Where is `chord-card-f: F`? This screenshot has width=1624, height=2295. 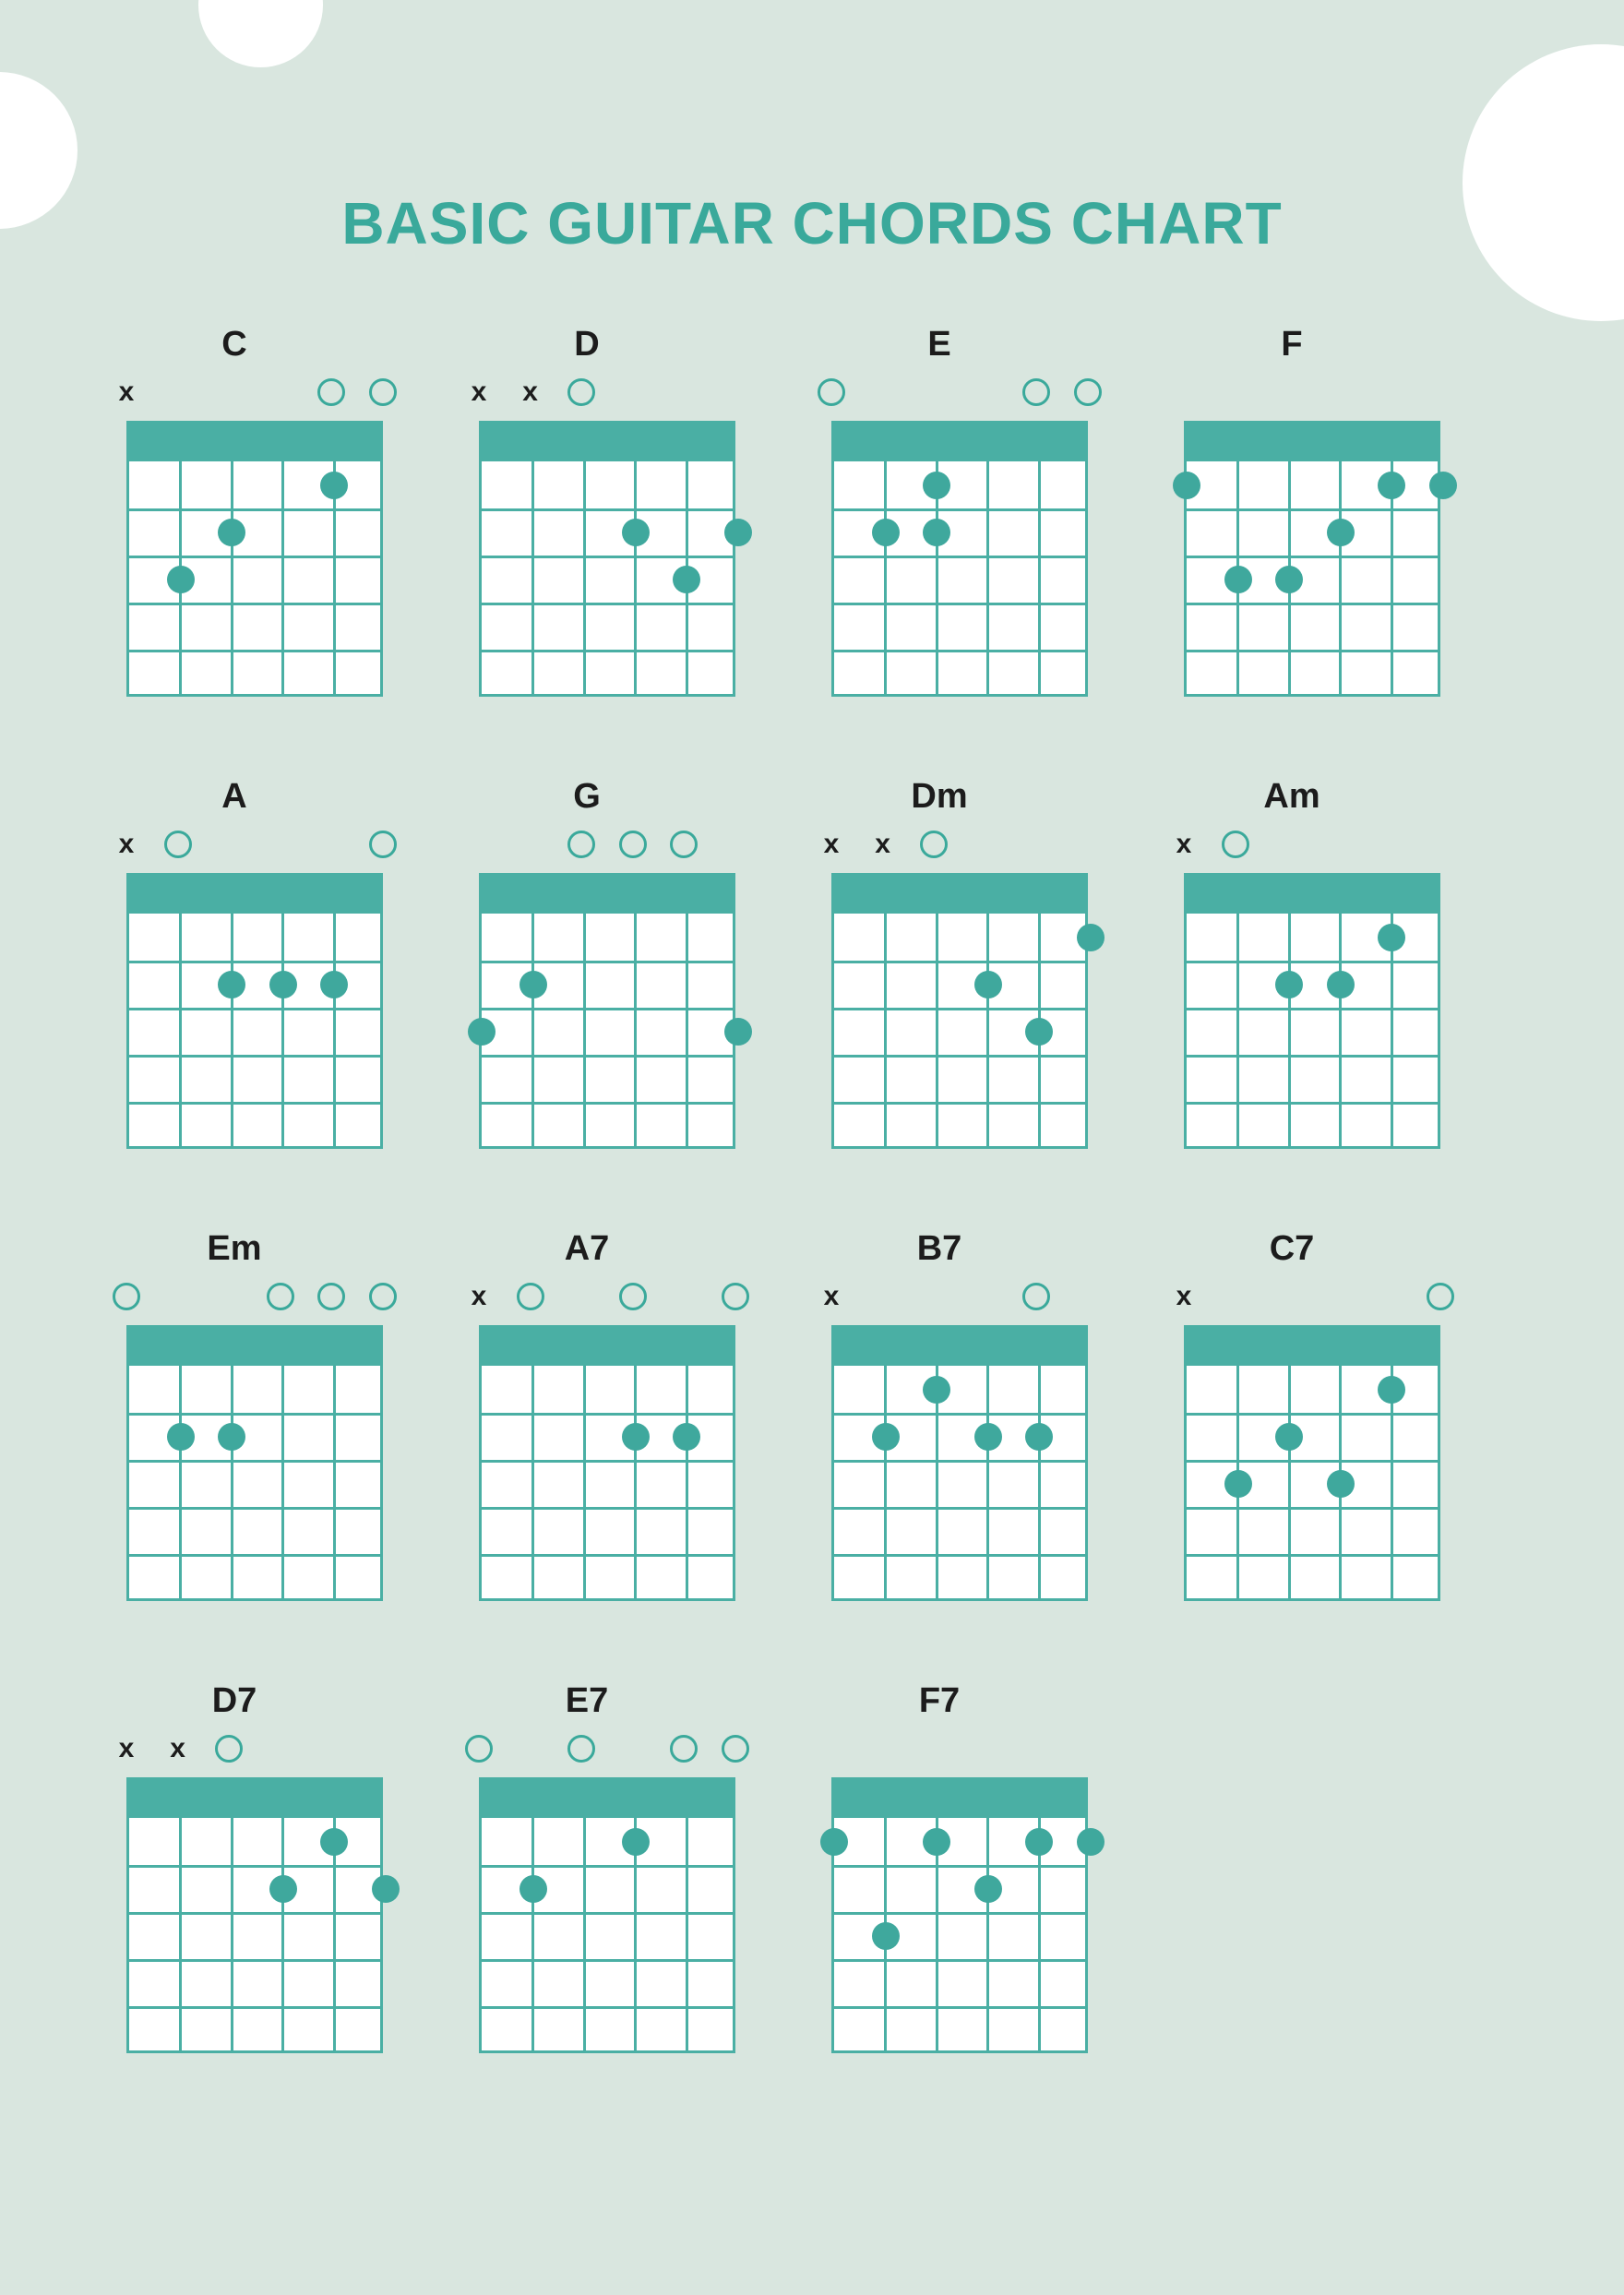 chord-card-f: F is located at coordinates (1340, 551).